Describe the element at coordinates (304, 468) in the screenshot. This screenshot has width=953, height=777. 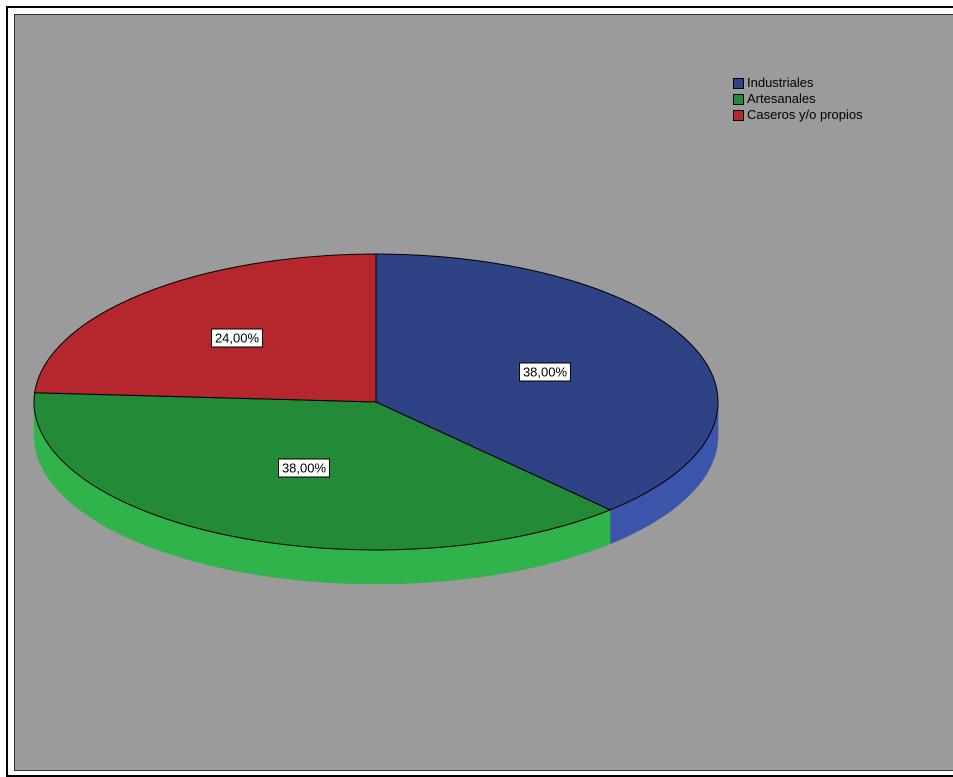
I see `data-label-artesanales: 38,00%` at that location.